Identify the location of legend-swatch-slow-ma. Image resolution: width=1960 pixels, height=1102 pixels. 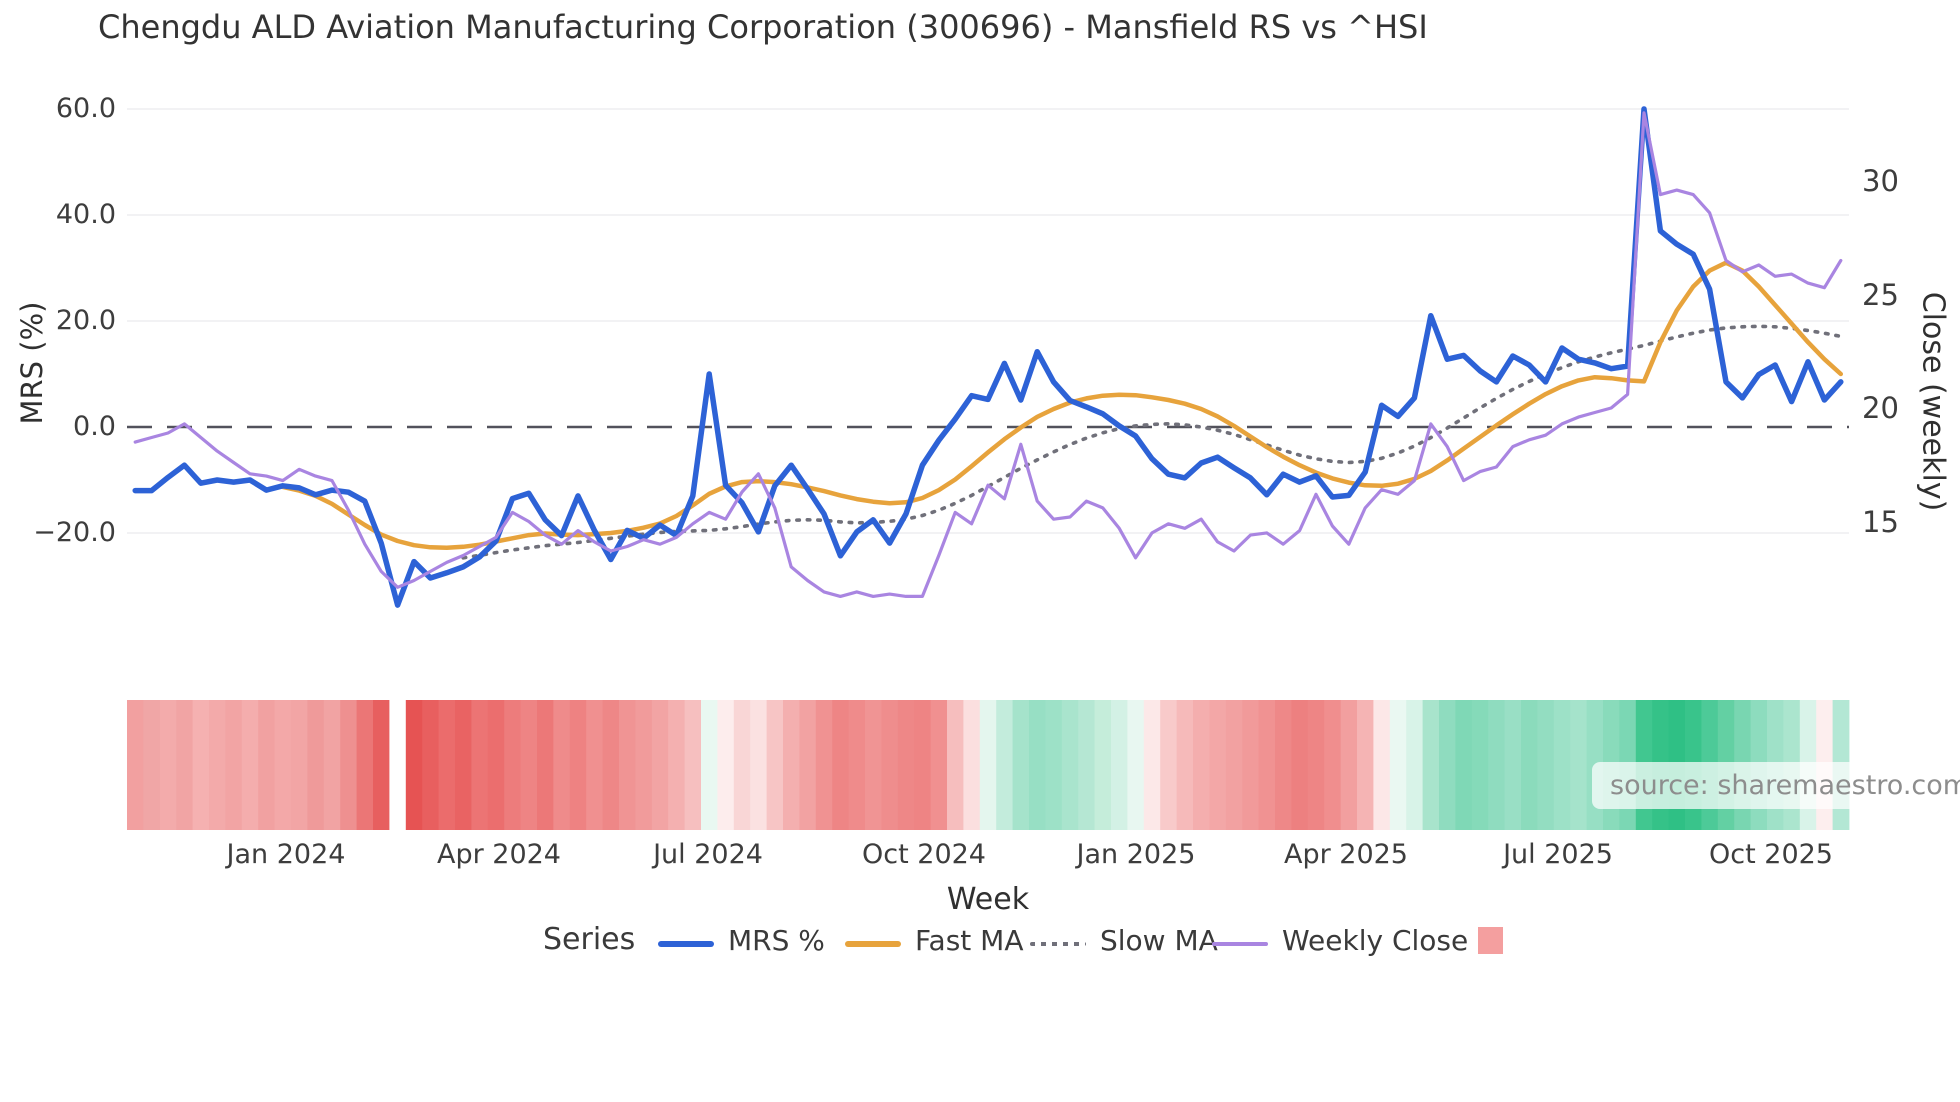
(1058, 944).